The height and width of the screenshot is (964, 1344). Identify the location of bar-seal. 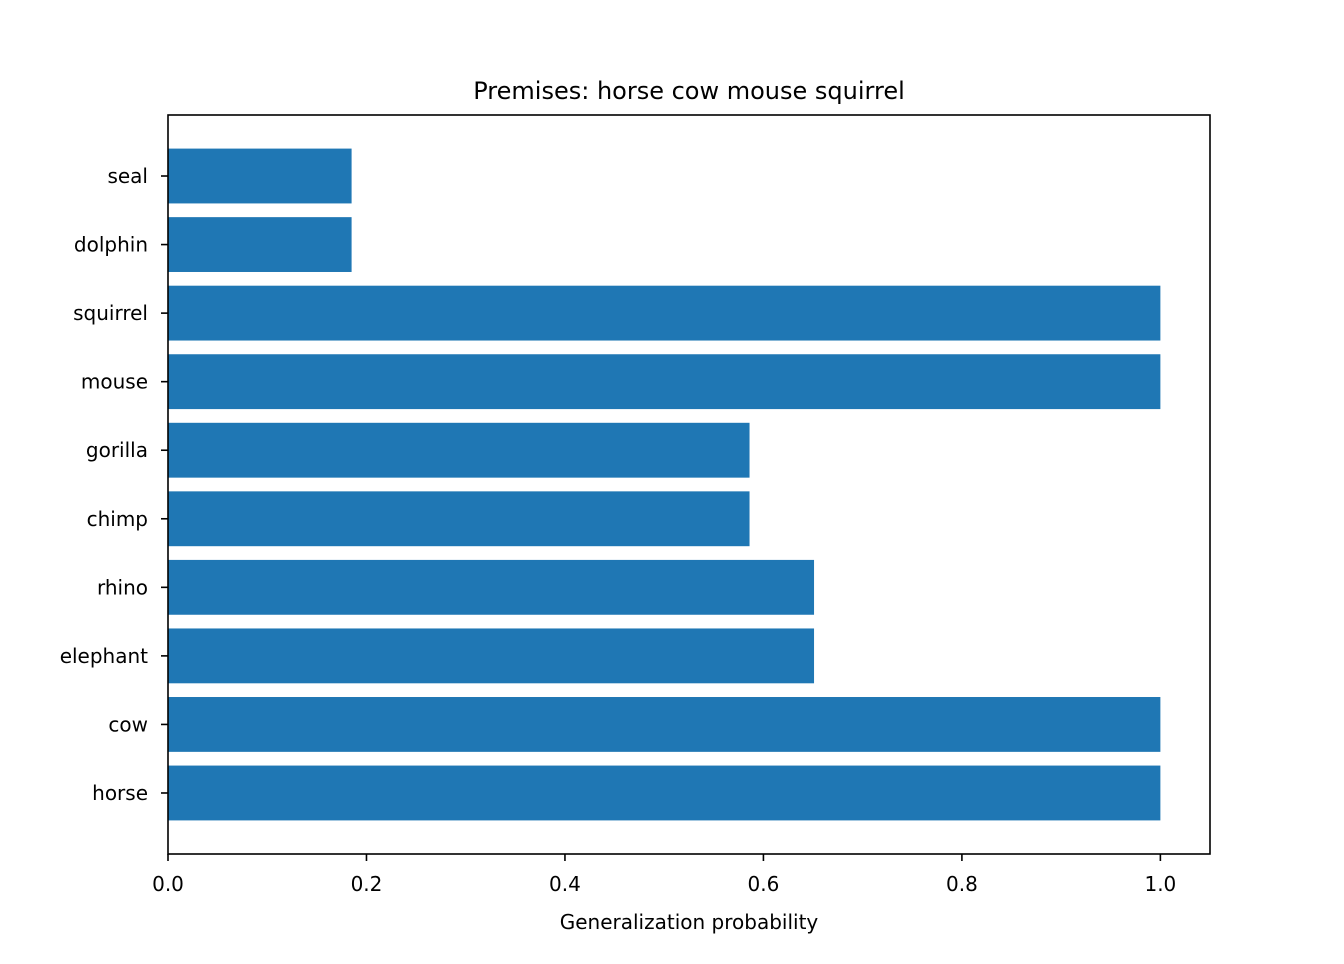
(260, 176).